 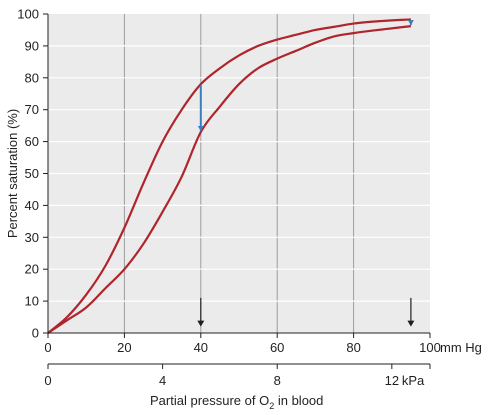 I want to click on y-tick-labels: 0 10 20 30 40 50 60 70 80 90 100, so click(x=28, y=174).